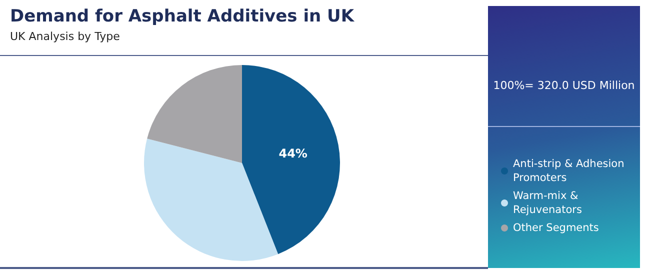 The image size is (650, 274). What do you see at coordinates (570, 171) in the screenshot?
I see `legend-label: Anti-strip & Adhesion Promoters` at bounding box center [570, 171].